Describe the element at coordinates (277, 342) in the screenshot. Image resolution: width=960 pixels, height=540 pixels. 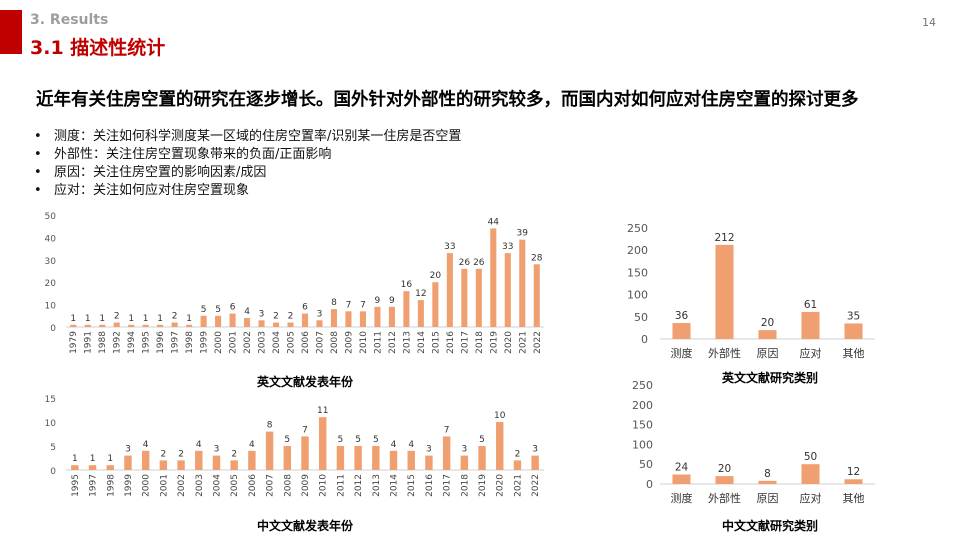
I see `x-tick-label: 2004` at that location.